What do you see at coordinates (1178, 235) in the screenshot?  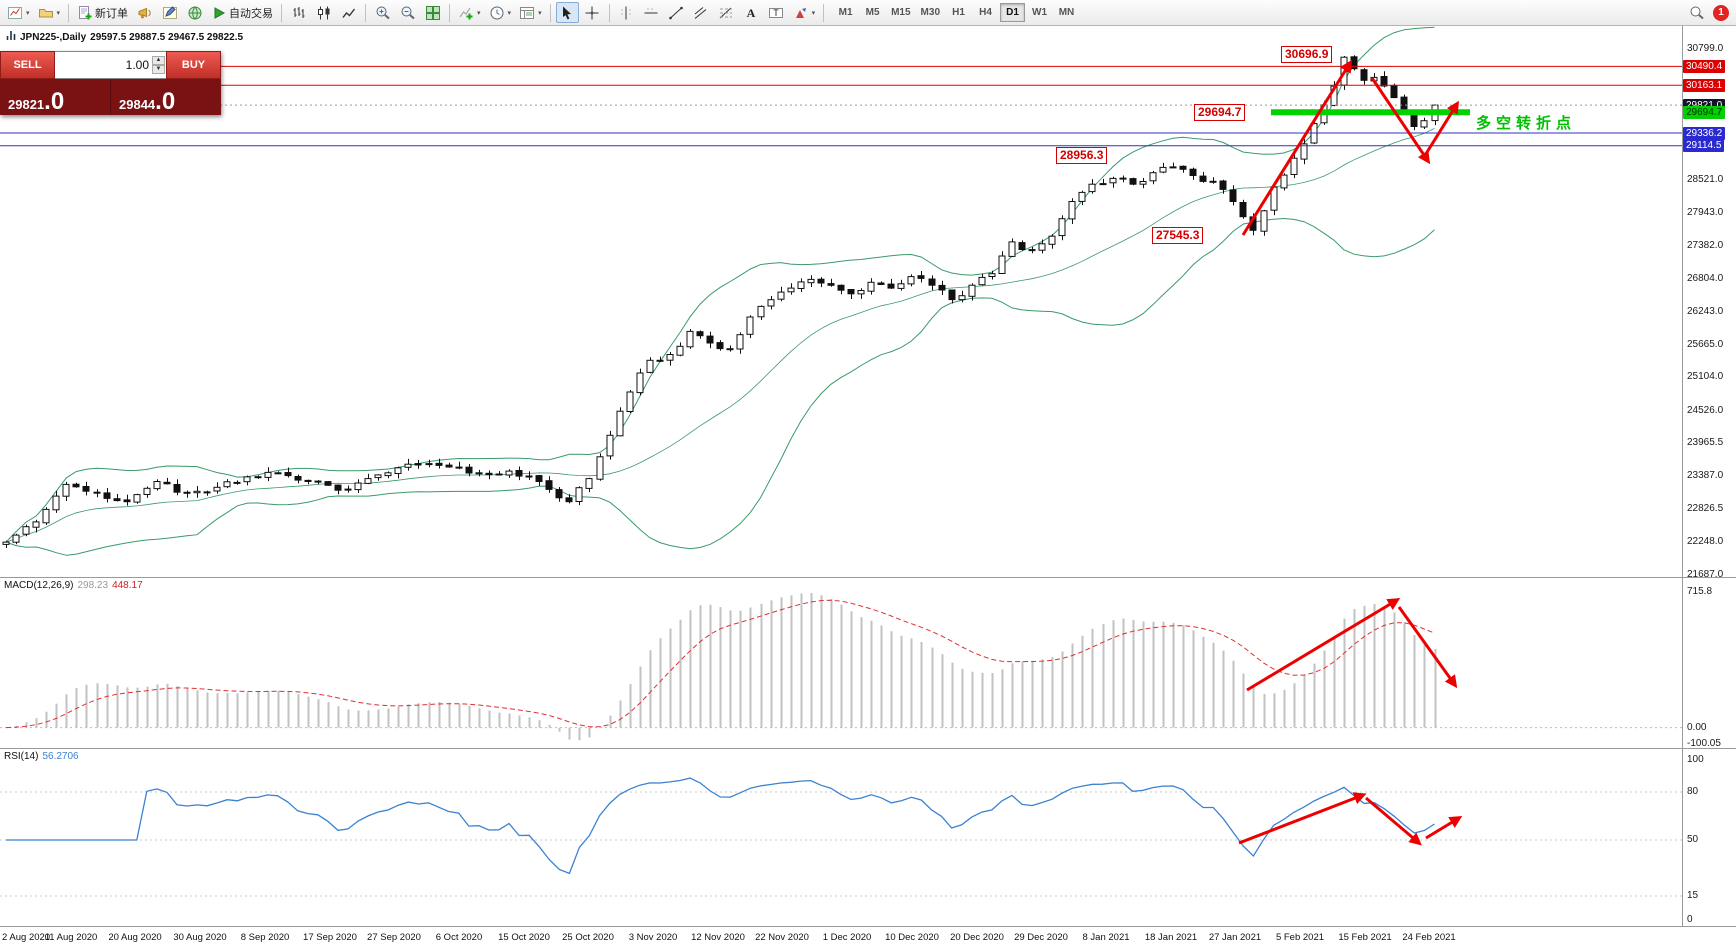 I see `price-callout-low: 27545.3` at bounding box center [1178, 235].